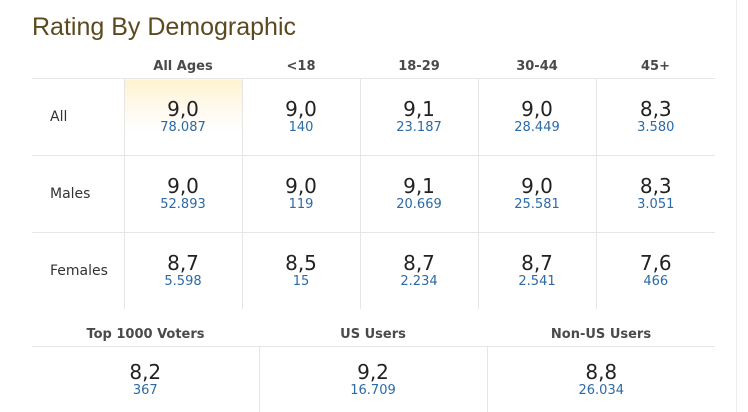  I want to click on rating-cell: 9,1 20.669, so click(418, 194).